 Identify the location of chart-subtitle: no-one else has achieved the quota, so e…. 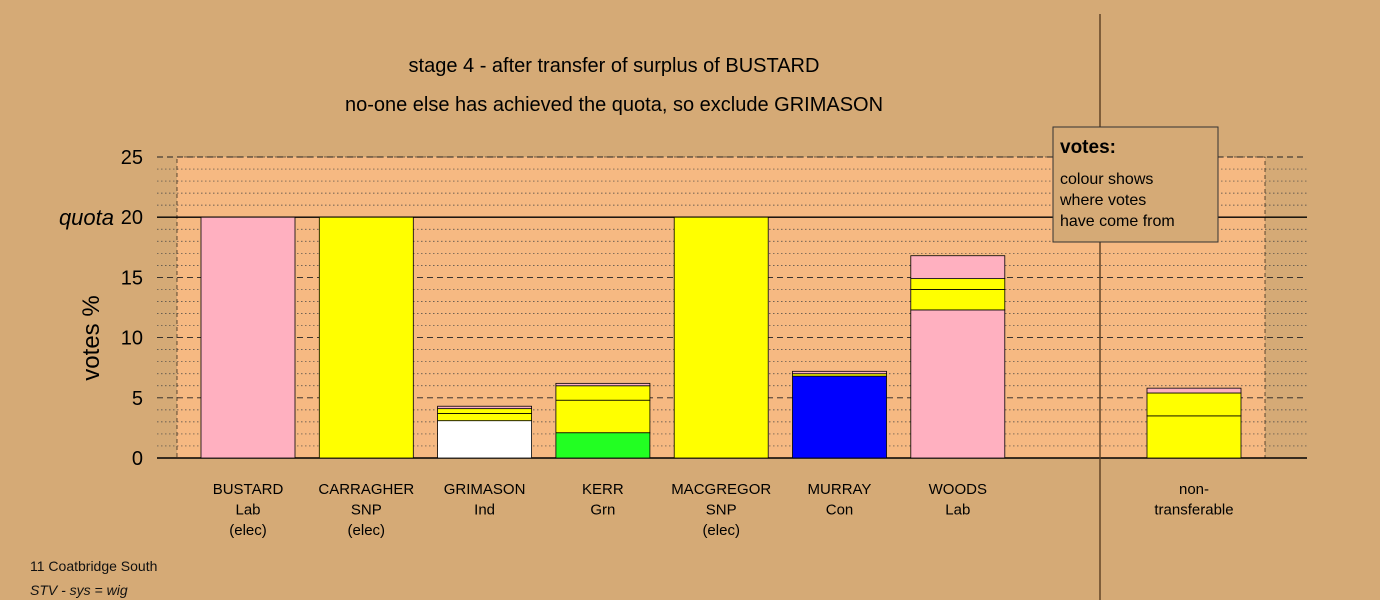
(614, 105).